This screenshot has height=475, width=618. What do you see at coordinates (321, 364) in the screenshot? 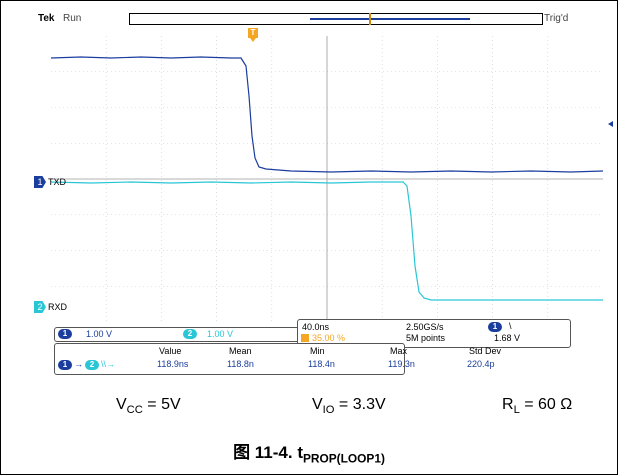
I see `meas-min: 118.4n` at bounding box center [321, 364].